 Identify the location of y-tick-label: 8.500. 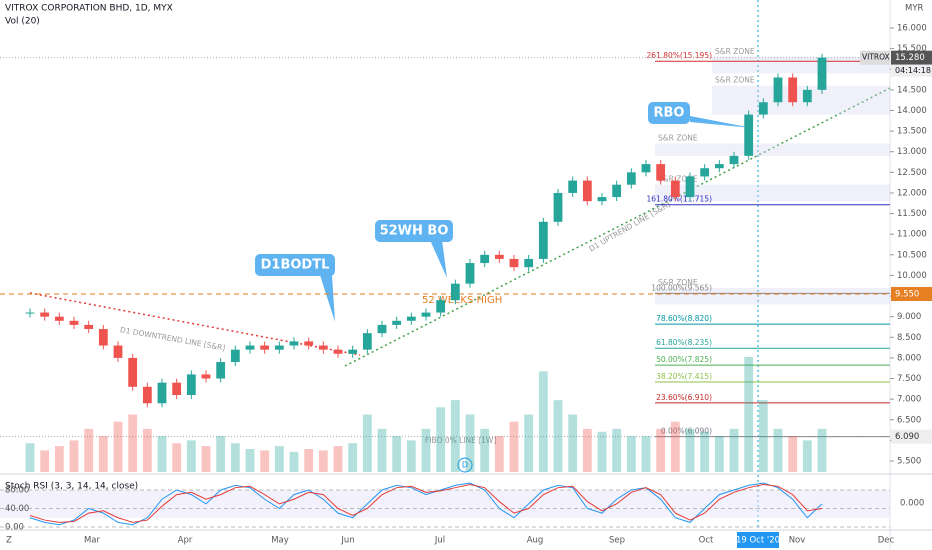
(909, 338).